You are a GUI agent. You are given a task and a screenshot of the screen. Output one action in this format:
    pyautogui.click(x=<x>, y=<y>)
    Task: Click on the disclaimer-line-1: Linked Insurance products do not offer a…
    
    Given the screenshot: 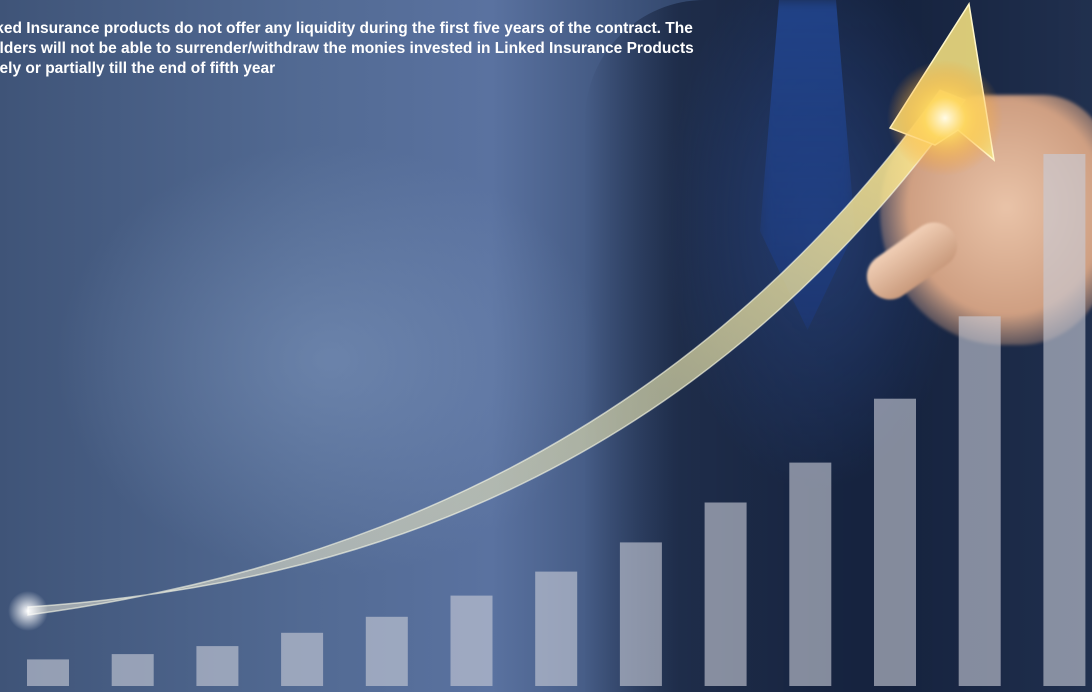 What is the action you would take?
    pyautogui.click(x=346, y=28)
    